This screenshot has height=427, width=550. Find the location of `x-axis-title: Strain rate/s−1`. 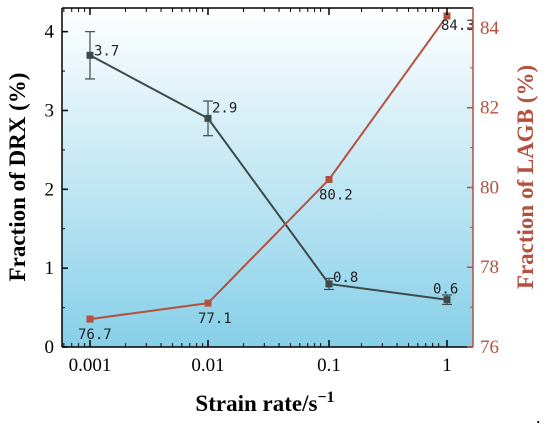

x-axis-title: Strain rate/s−1 is located at coordinates (264, 402).